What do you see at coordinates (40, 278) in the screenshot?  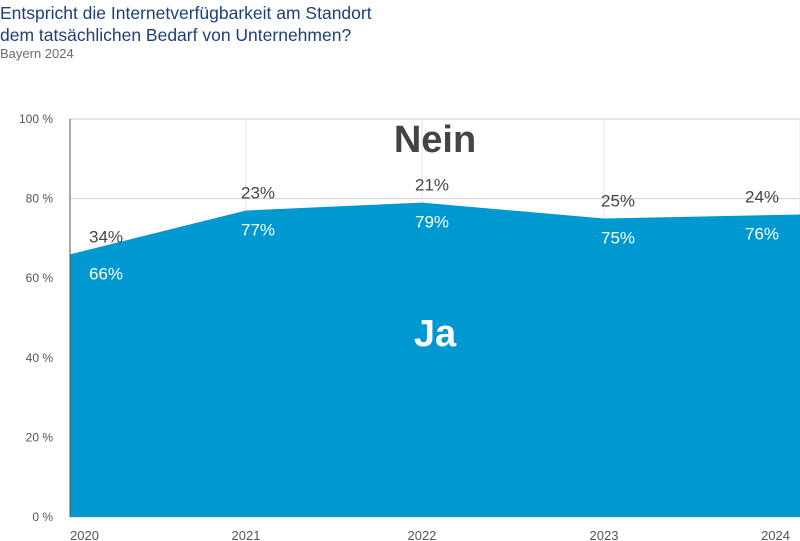 I see `y-tick-label-60: 60 %` at bounding box center [40, 278].